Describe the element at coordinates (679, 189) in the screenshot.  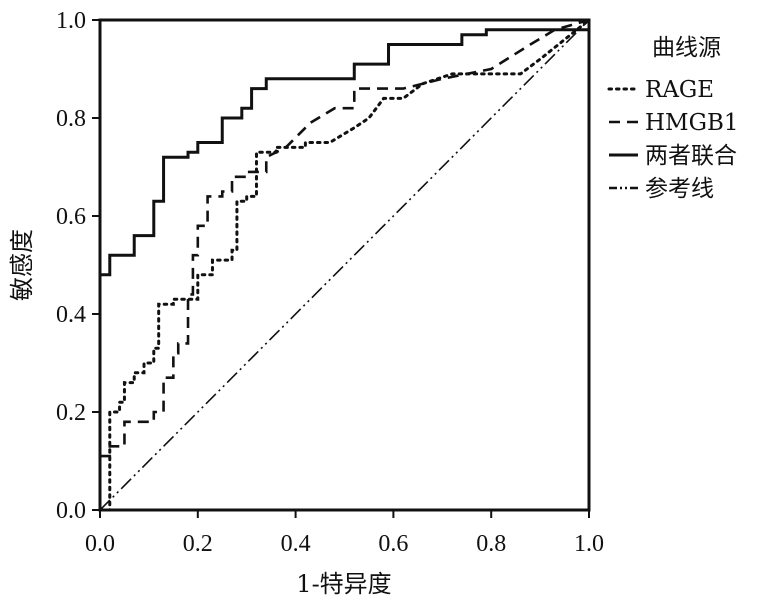
I see `legend-label-3: 参考线` at that location.